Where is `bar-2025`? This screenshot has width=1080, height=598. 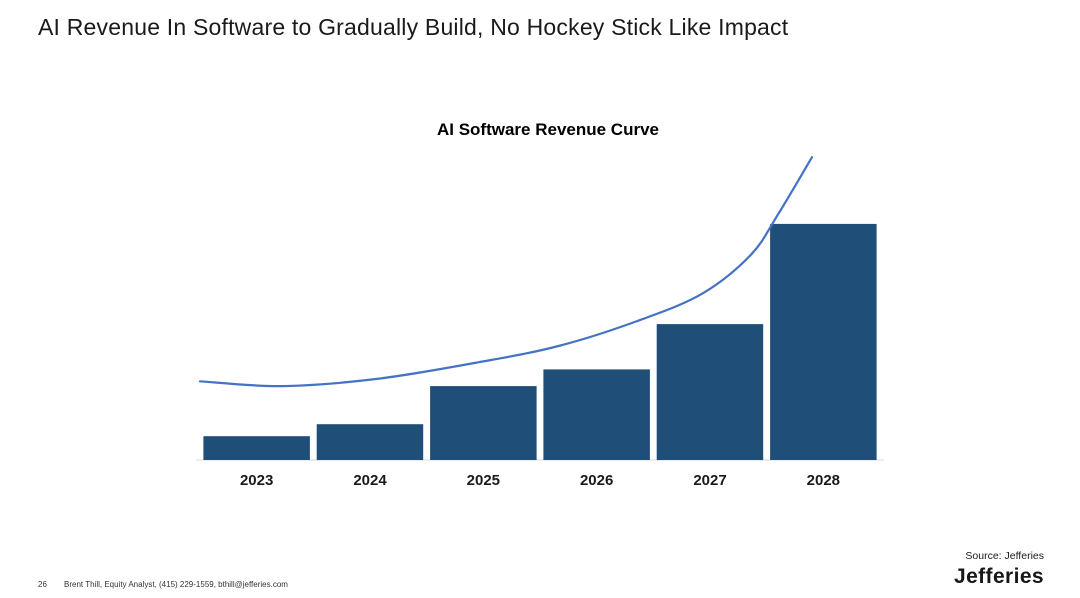 bar-2025 is located at coordinates (483, 423).